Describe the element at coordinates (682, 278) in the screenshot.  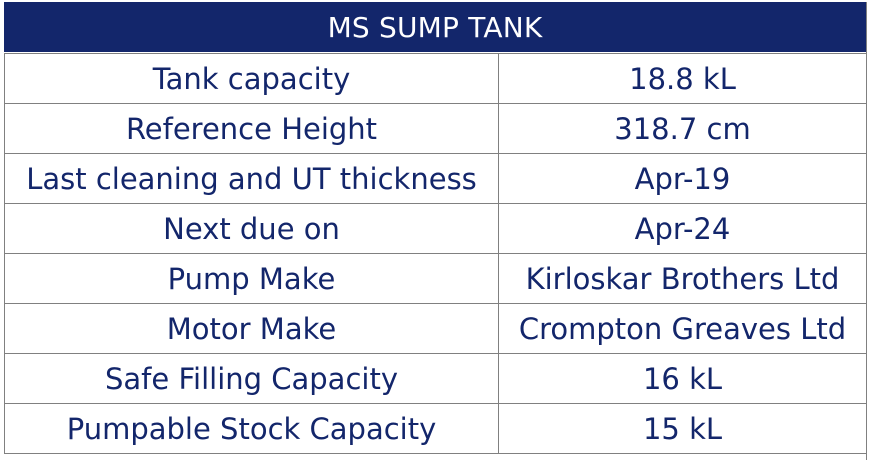
I see `row-value: Kirloskar Brothers Ltd` at that location.